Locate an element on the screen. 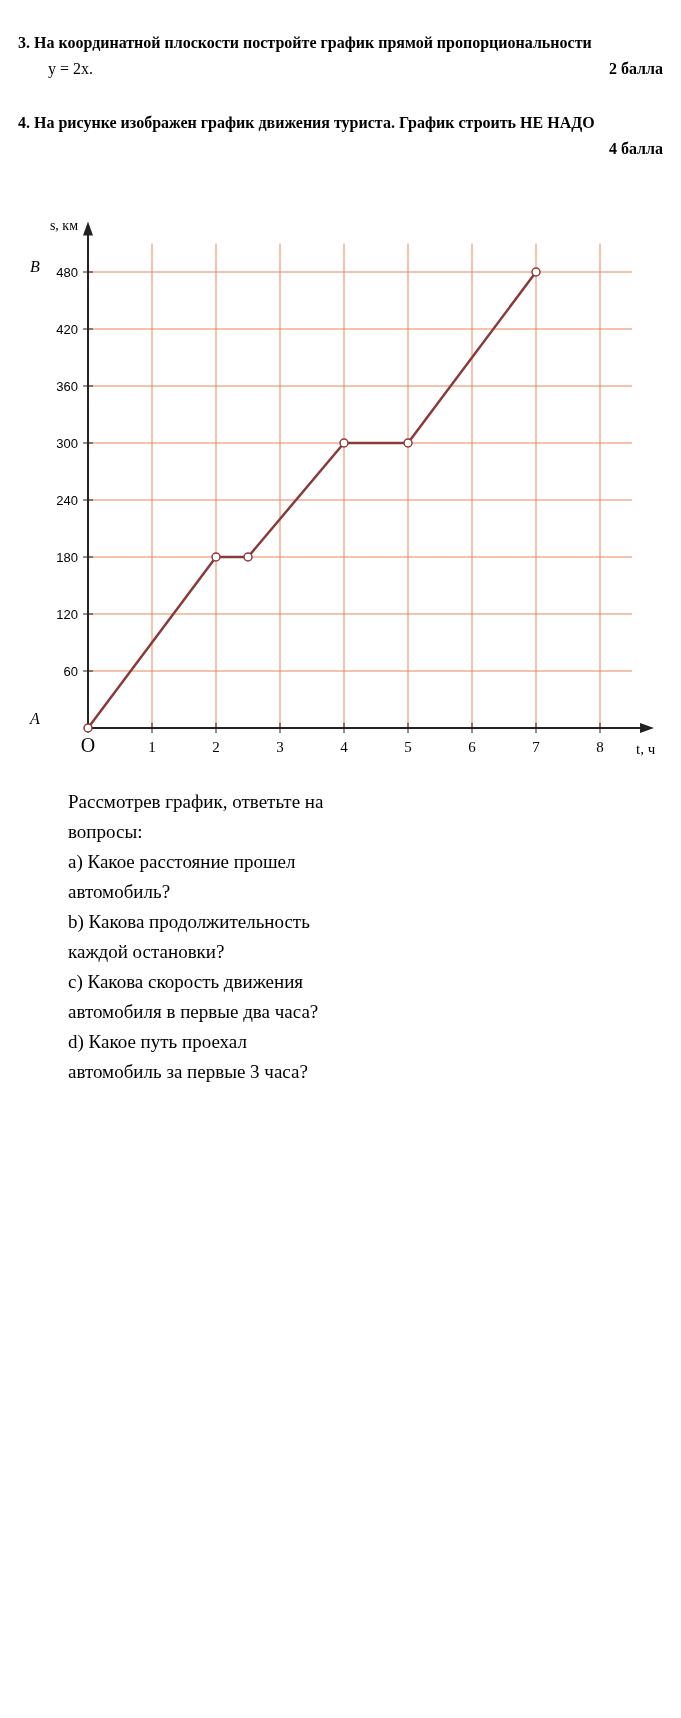  y-tick-label: 60 is located at coordinates (70, 671).